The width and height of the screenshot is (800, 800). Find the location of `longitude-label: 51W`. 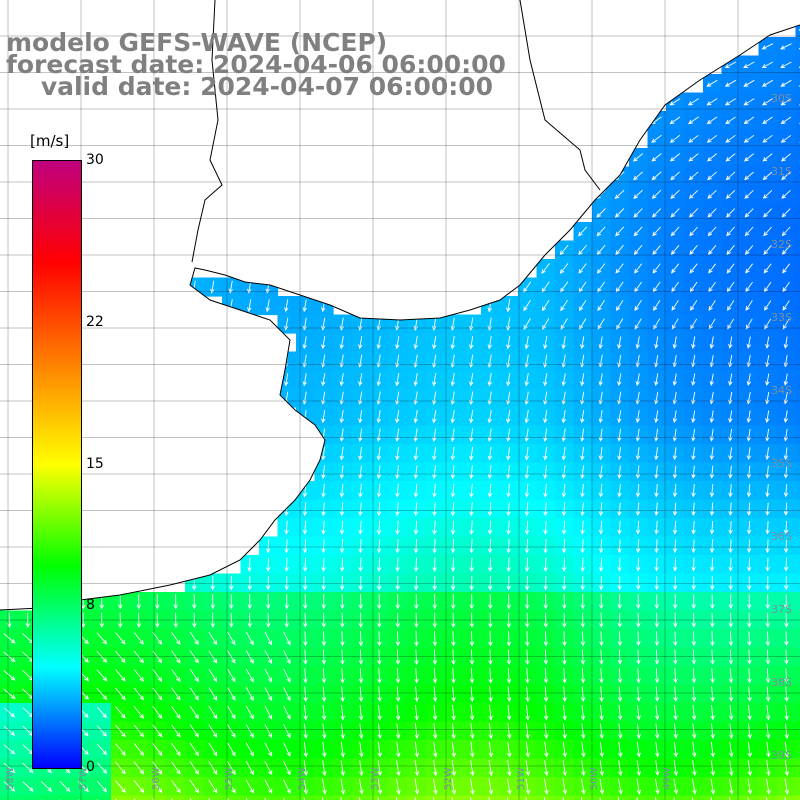

longitude-label: 51W is located at coordinates (521, 778).